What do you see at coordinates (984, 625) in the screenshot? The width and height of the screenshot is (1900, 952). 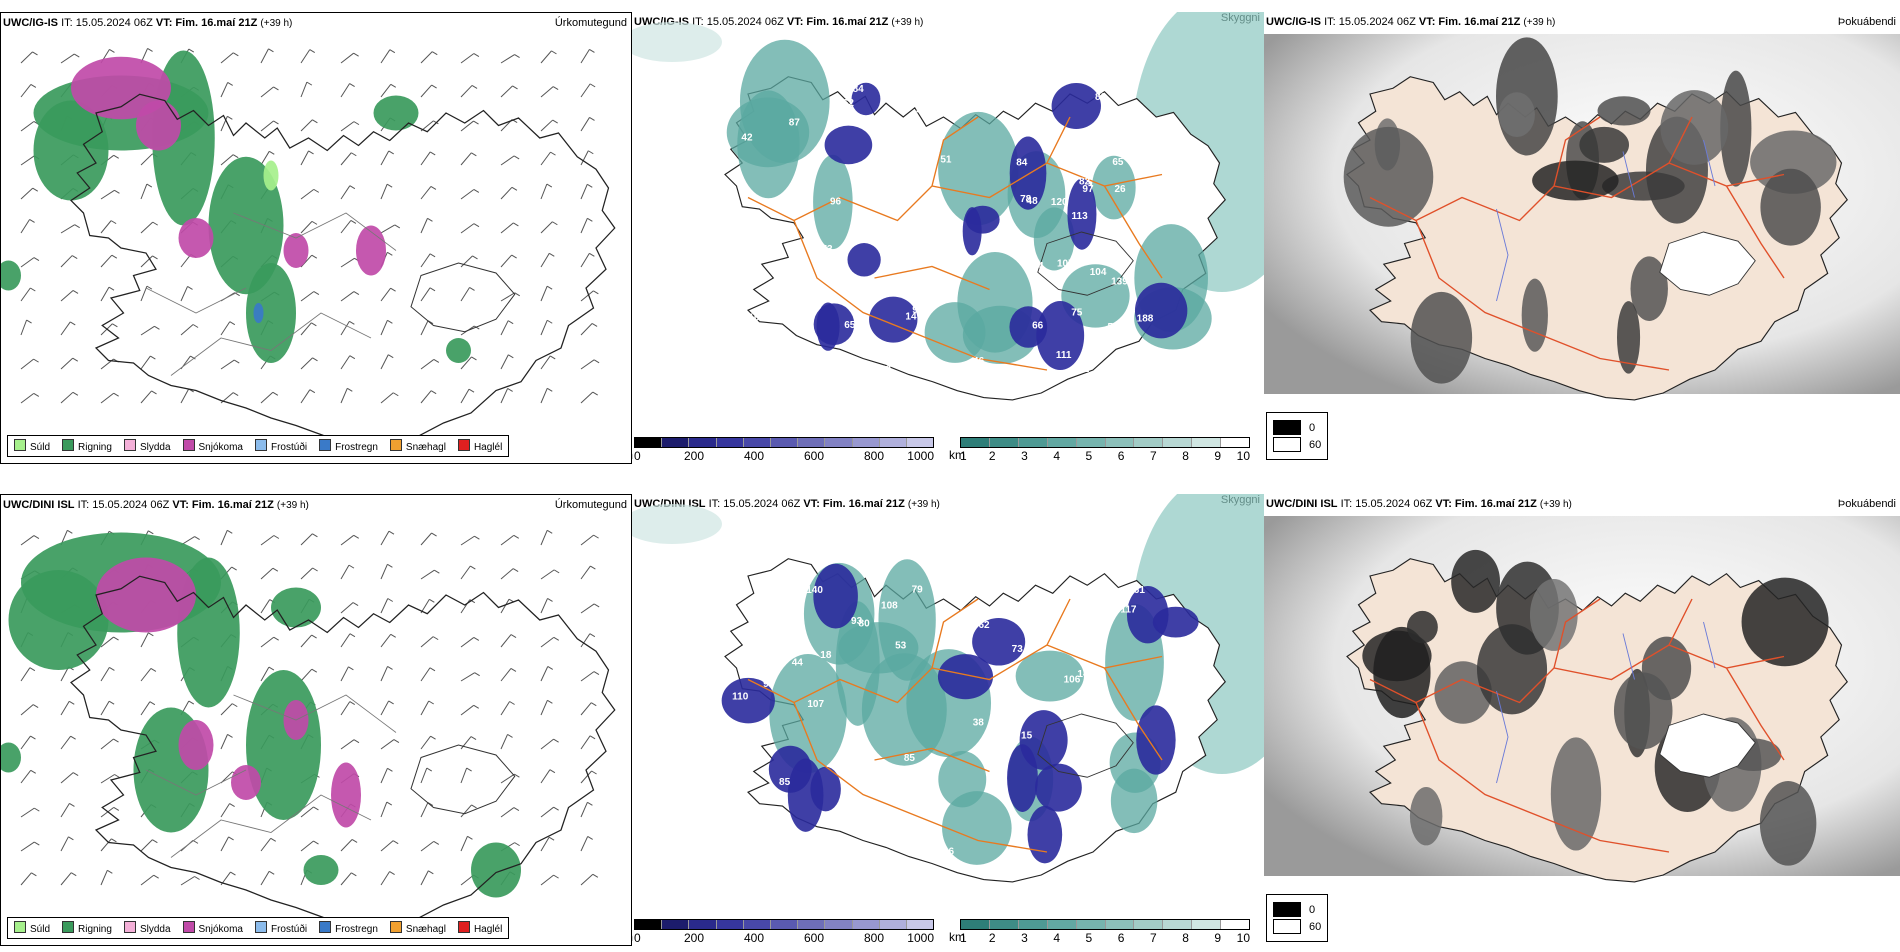 I see `cloud-base-label: 62` at bounding box center [984, 625].